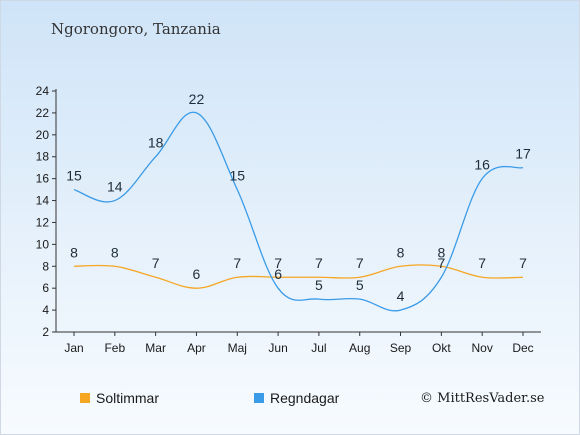 The width and height of the screenshot is (580, 435). Describe the element at coordinates (482, 348) in the screenshot. I see `x-tick-label: Nov` at that location.